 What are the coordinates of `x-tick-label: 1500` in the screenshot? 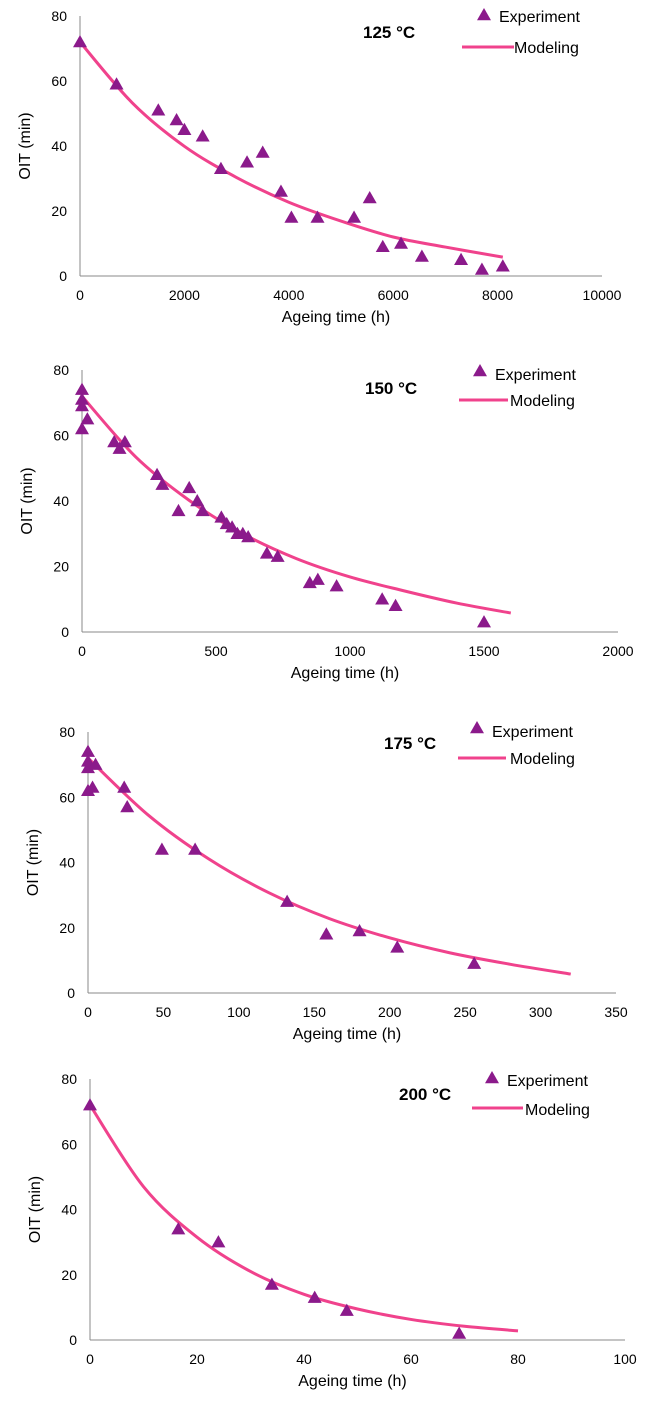 It's located at (483, 651).